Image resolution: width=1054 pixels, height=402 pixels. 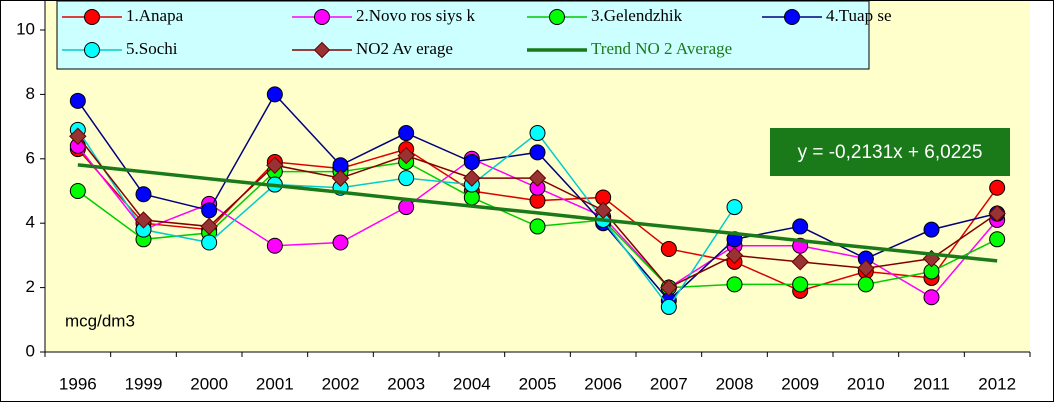 What do you see at coordinates (144, 383) in the screenshot?
I see `x-tick-label: 1999` at bounding box center [144, 383].